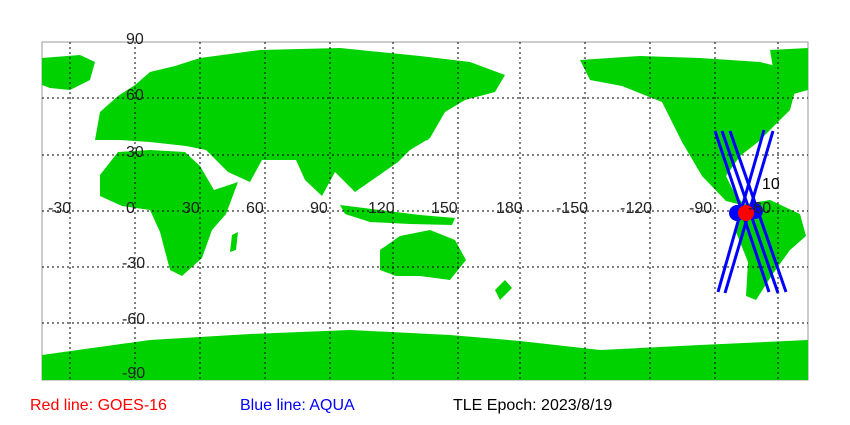 The width and height of the screenshot is (850, 425). What do you see at coordinates (760, 208) in the screenshot?
I see `longitude-label: -60` at bounding box center [760, 208].